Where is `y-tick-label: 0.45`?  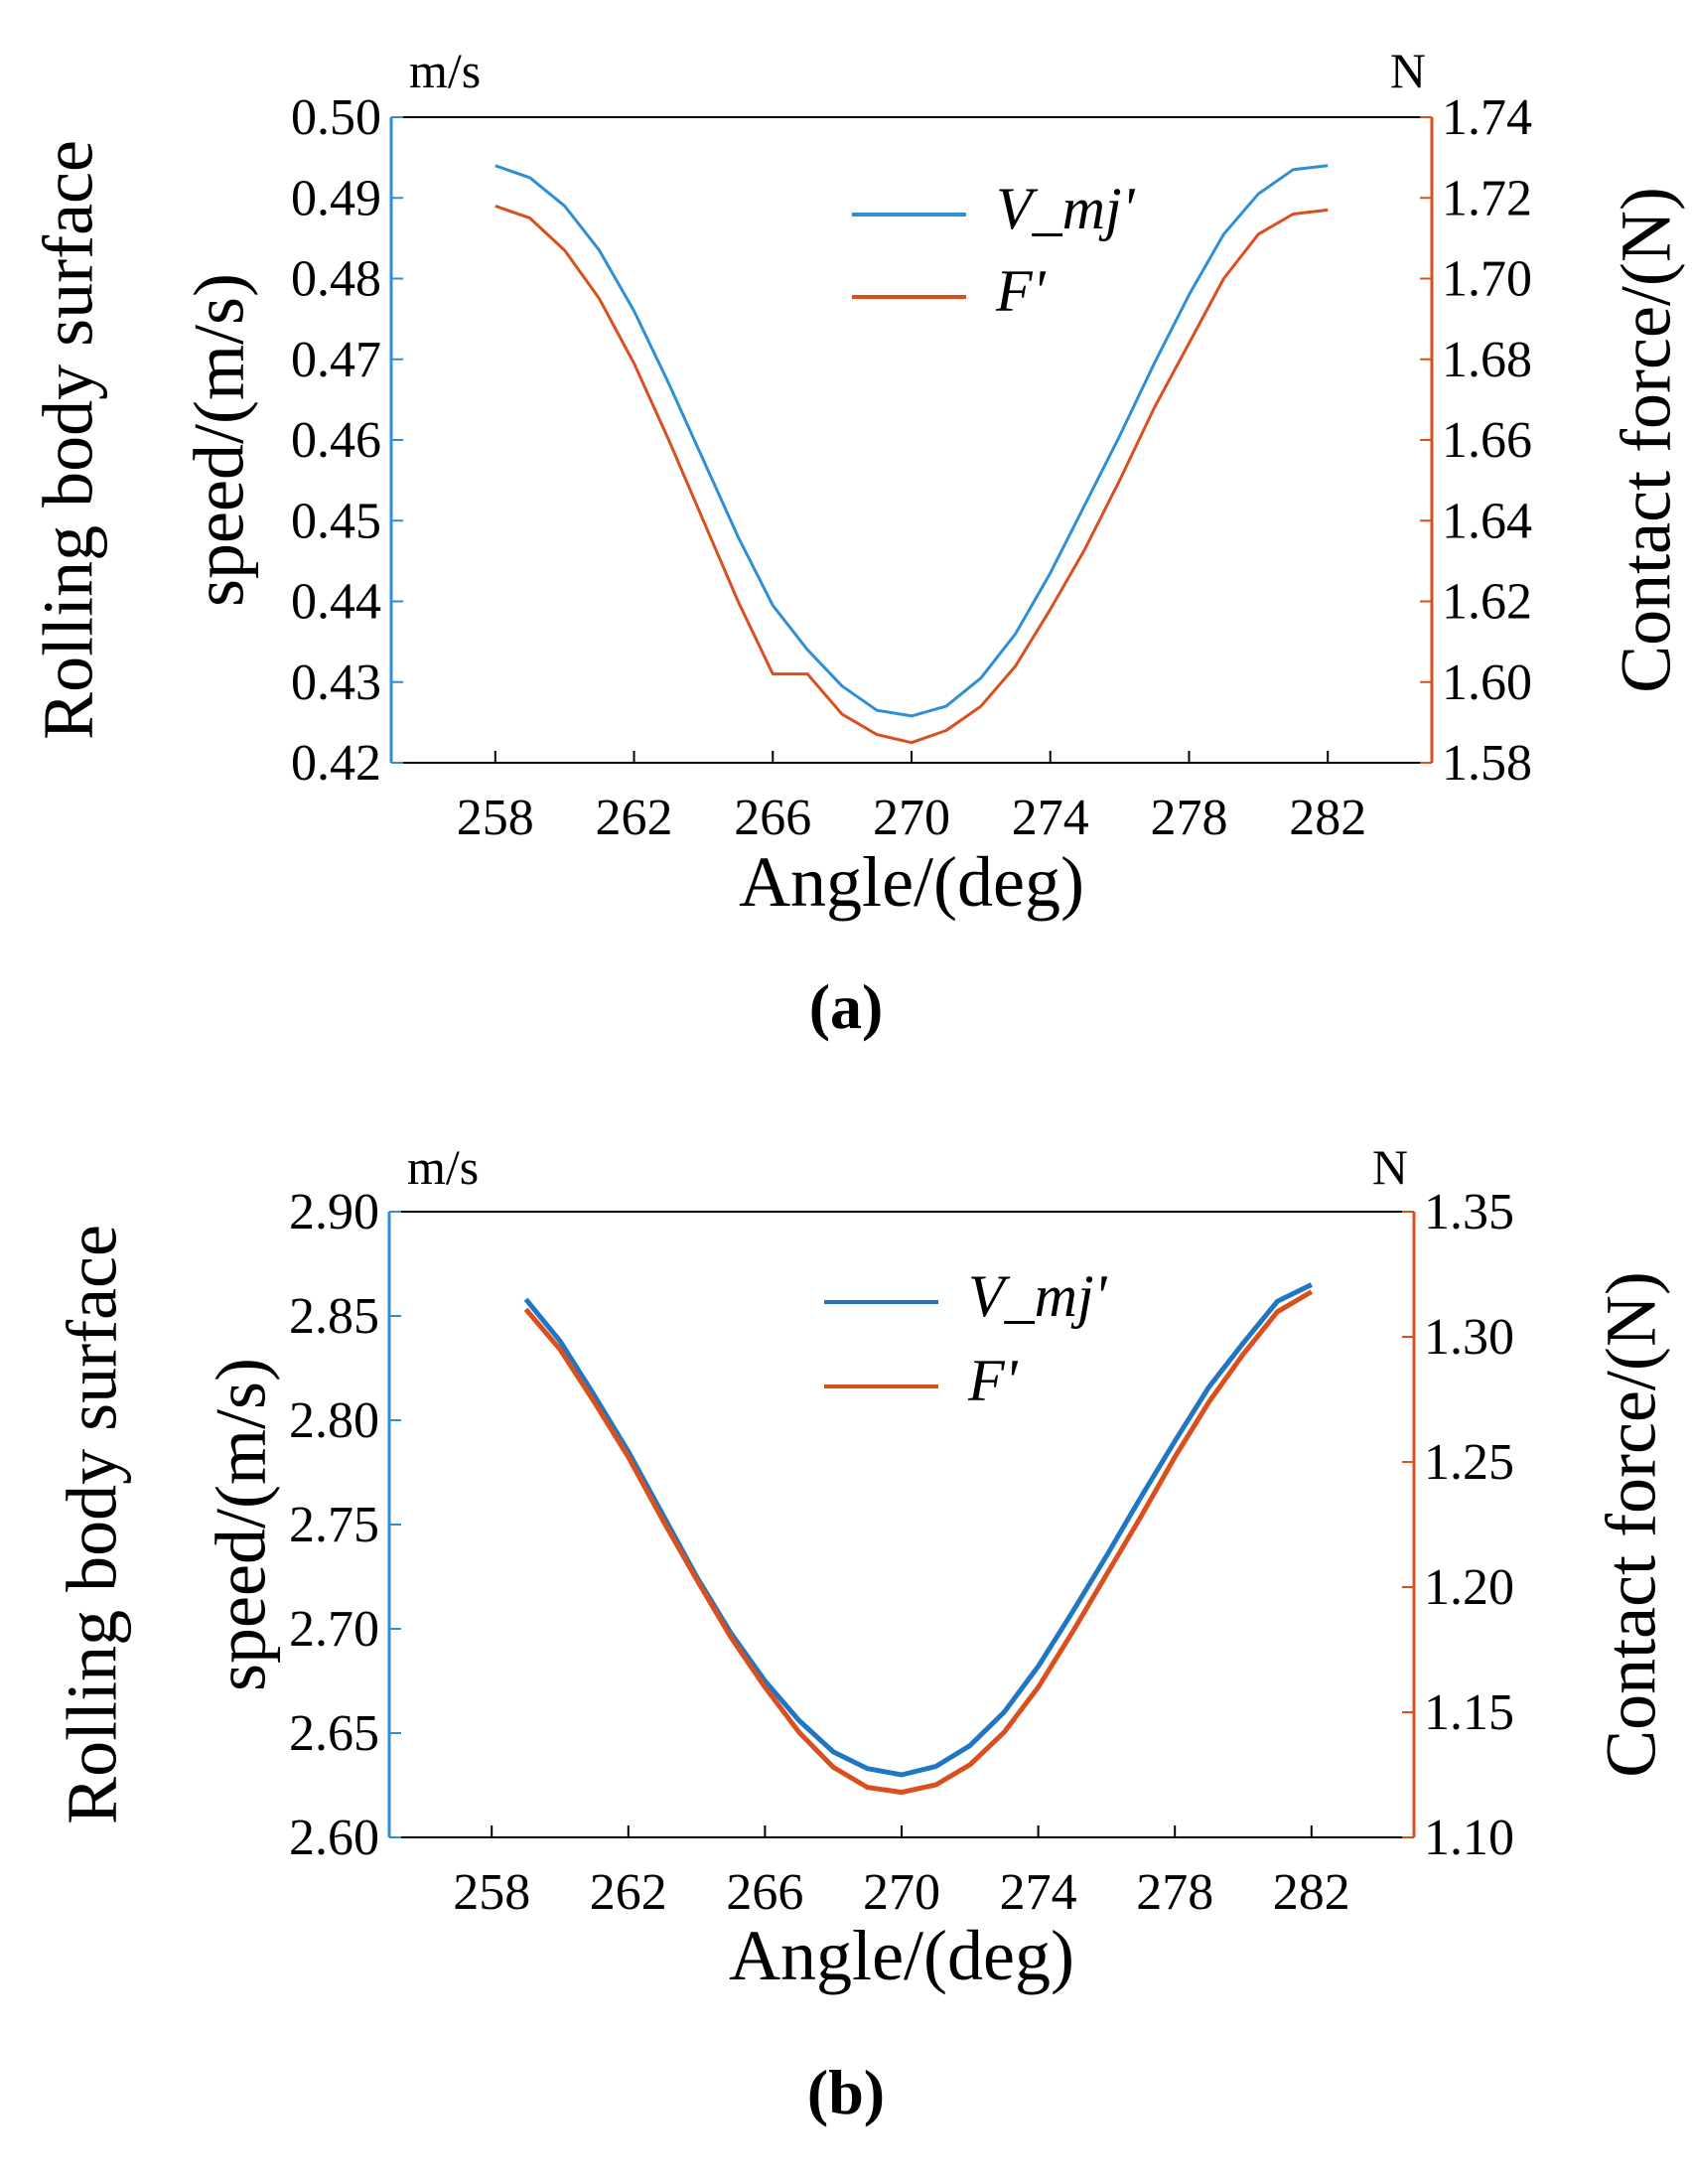 y-tick-label: 0.45 is located at coordinates (336, 521).